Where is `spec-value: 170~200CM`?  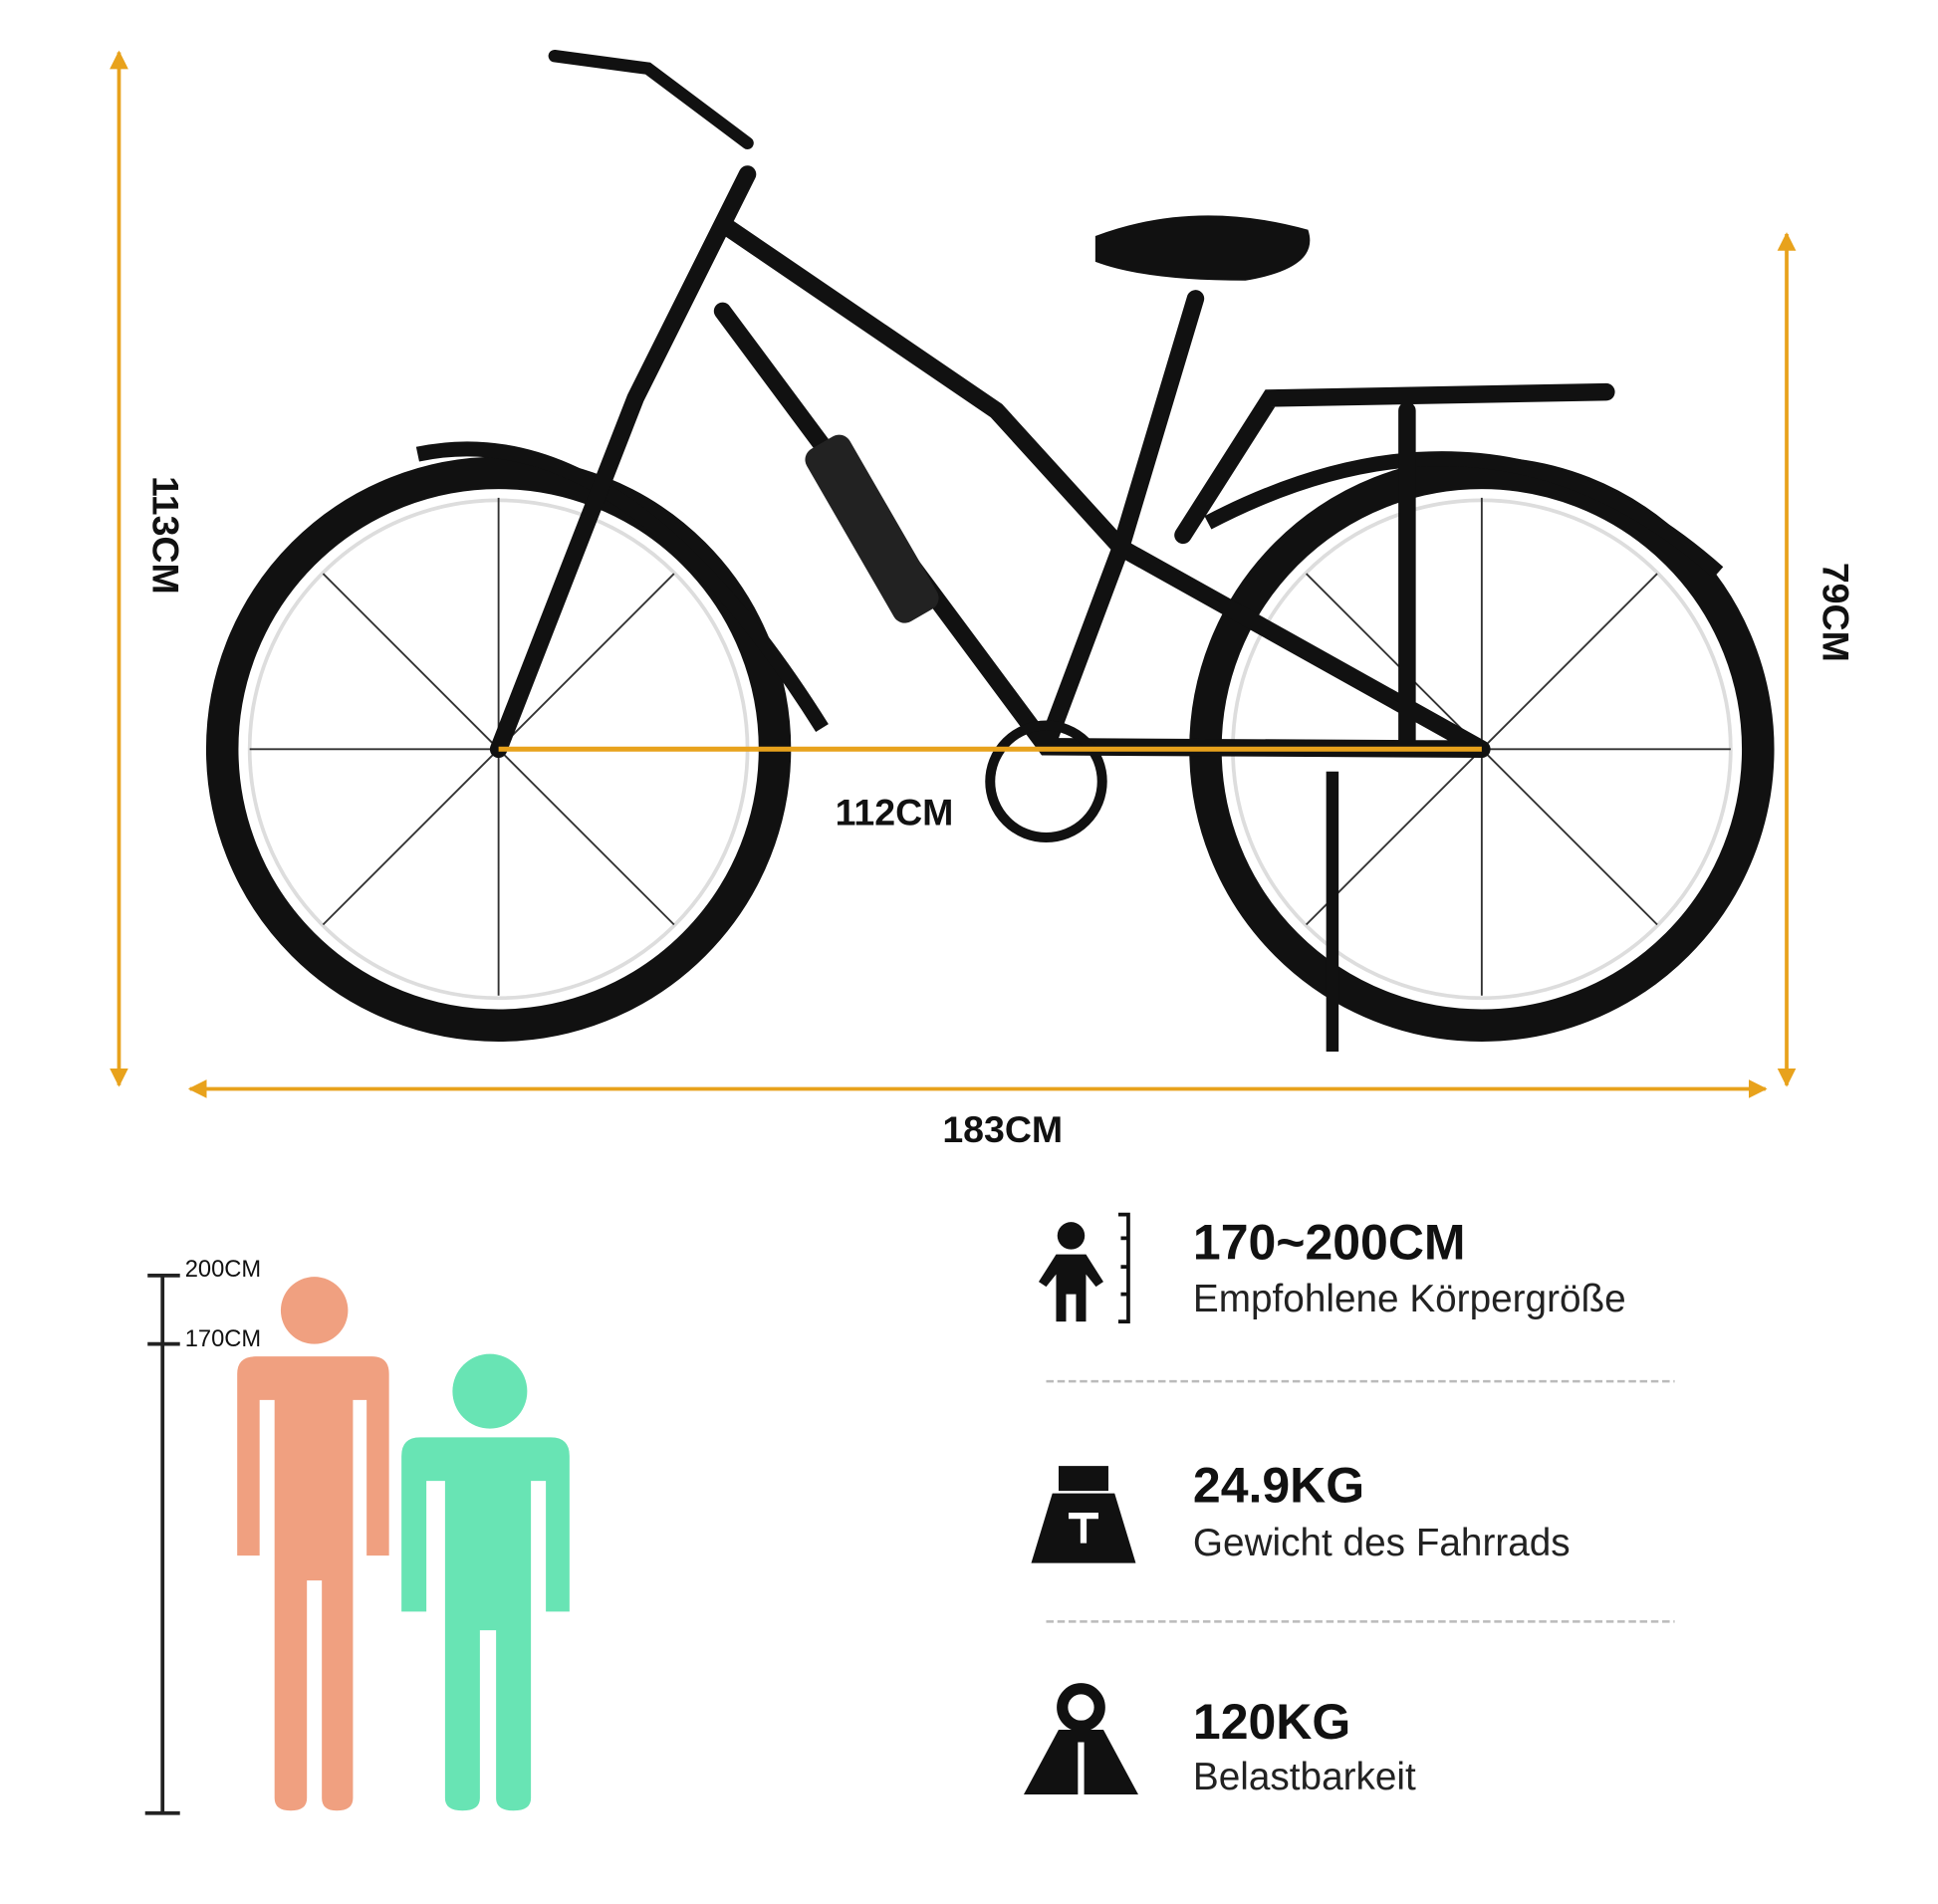
spec-value: 170~200CM is located at coordinates (1329, 1243).